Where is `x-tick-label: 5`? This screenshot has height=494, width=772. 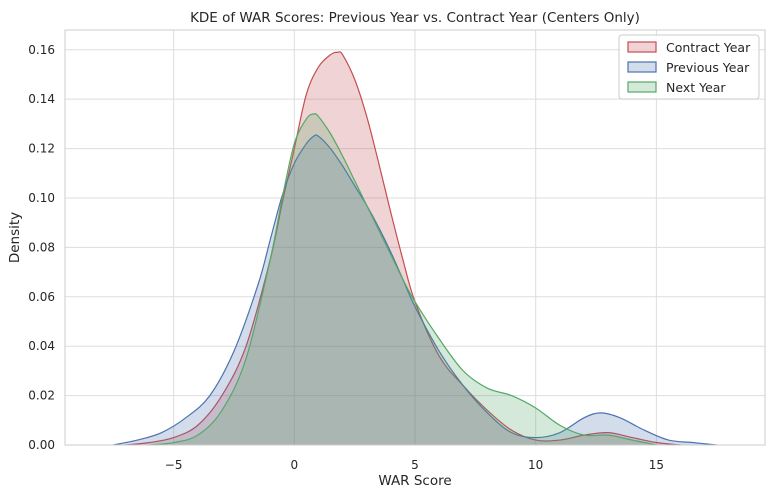 x-tick-label: 5 is located at coordinates (415, 465).